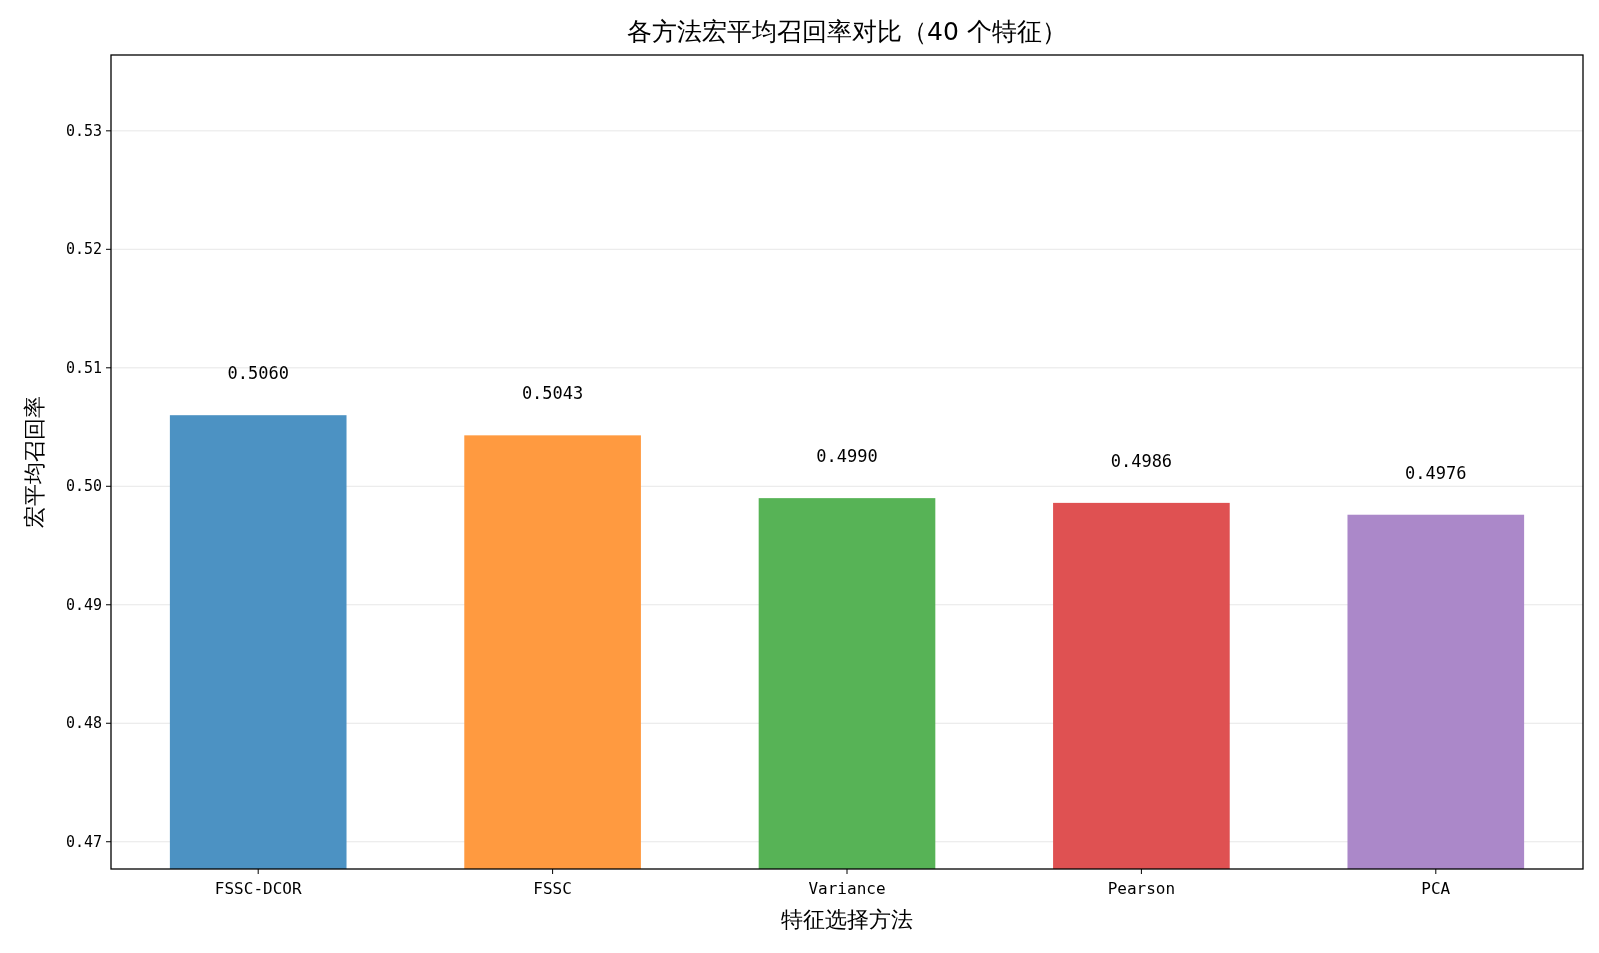  I want to click on data-label: 0.4986, so click(1141, 460).